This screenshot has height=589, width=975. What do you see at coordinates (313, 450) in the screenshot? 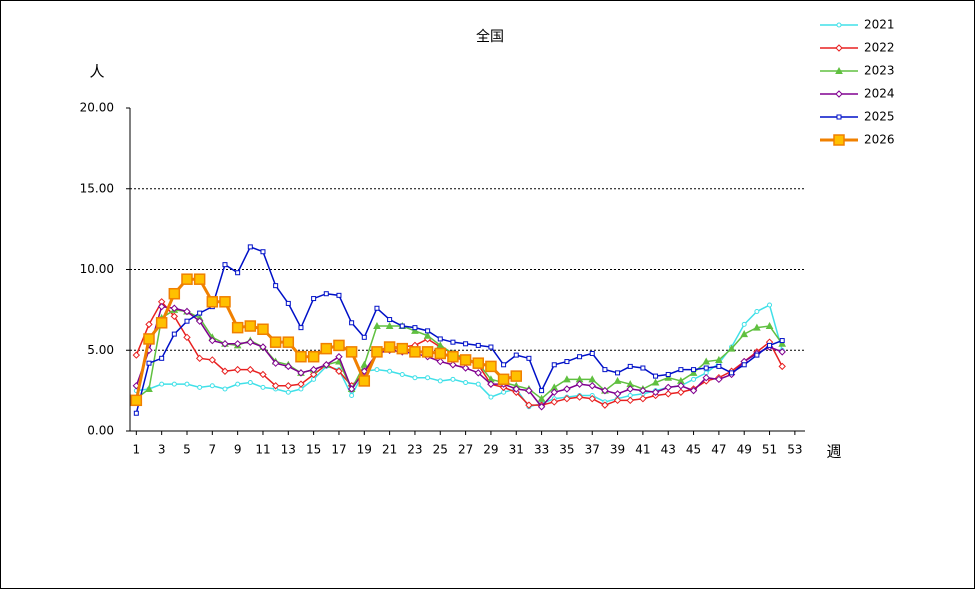
I see `x-tick-label: 15` at bounding box center [313, 450].